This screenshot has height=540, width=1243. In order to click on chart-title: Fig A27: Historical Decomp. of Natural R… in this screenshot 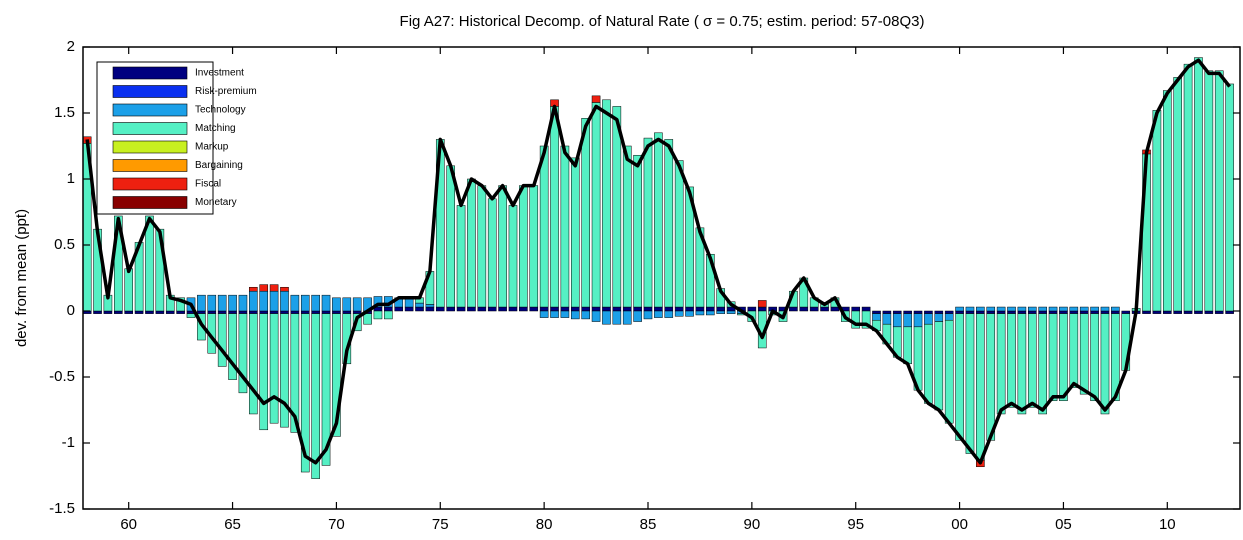, I will do `click(662, 21)`.